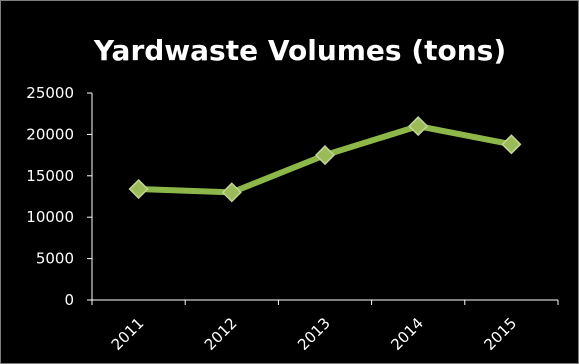  What do you see at coordinates (500, 334) in the screenshot?
I see `x-tick-label: 2015` at bounding box center [500, 334].